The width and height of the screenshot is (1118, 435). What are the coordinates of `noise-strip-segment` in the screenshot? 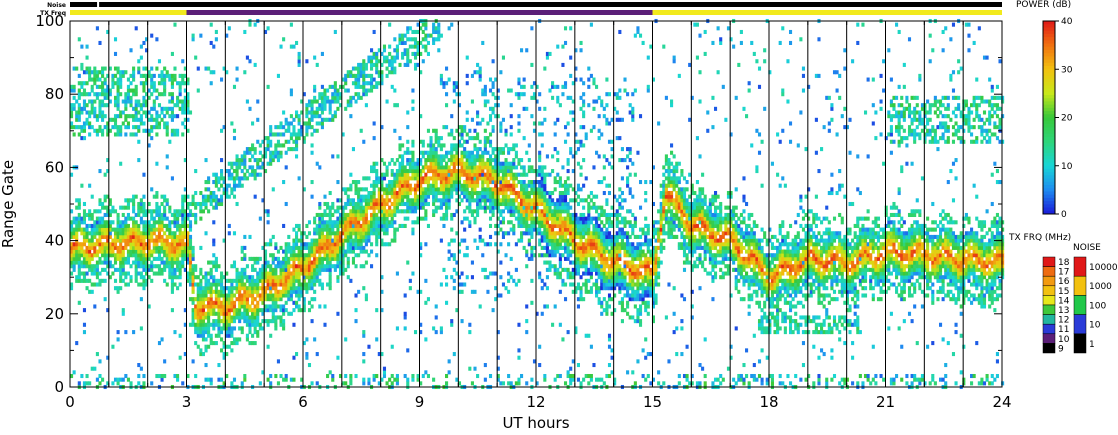 It's located at (84, 4).